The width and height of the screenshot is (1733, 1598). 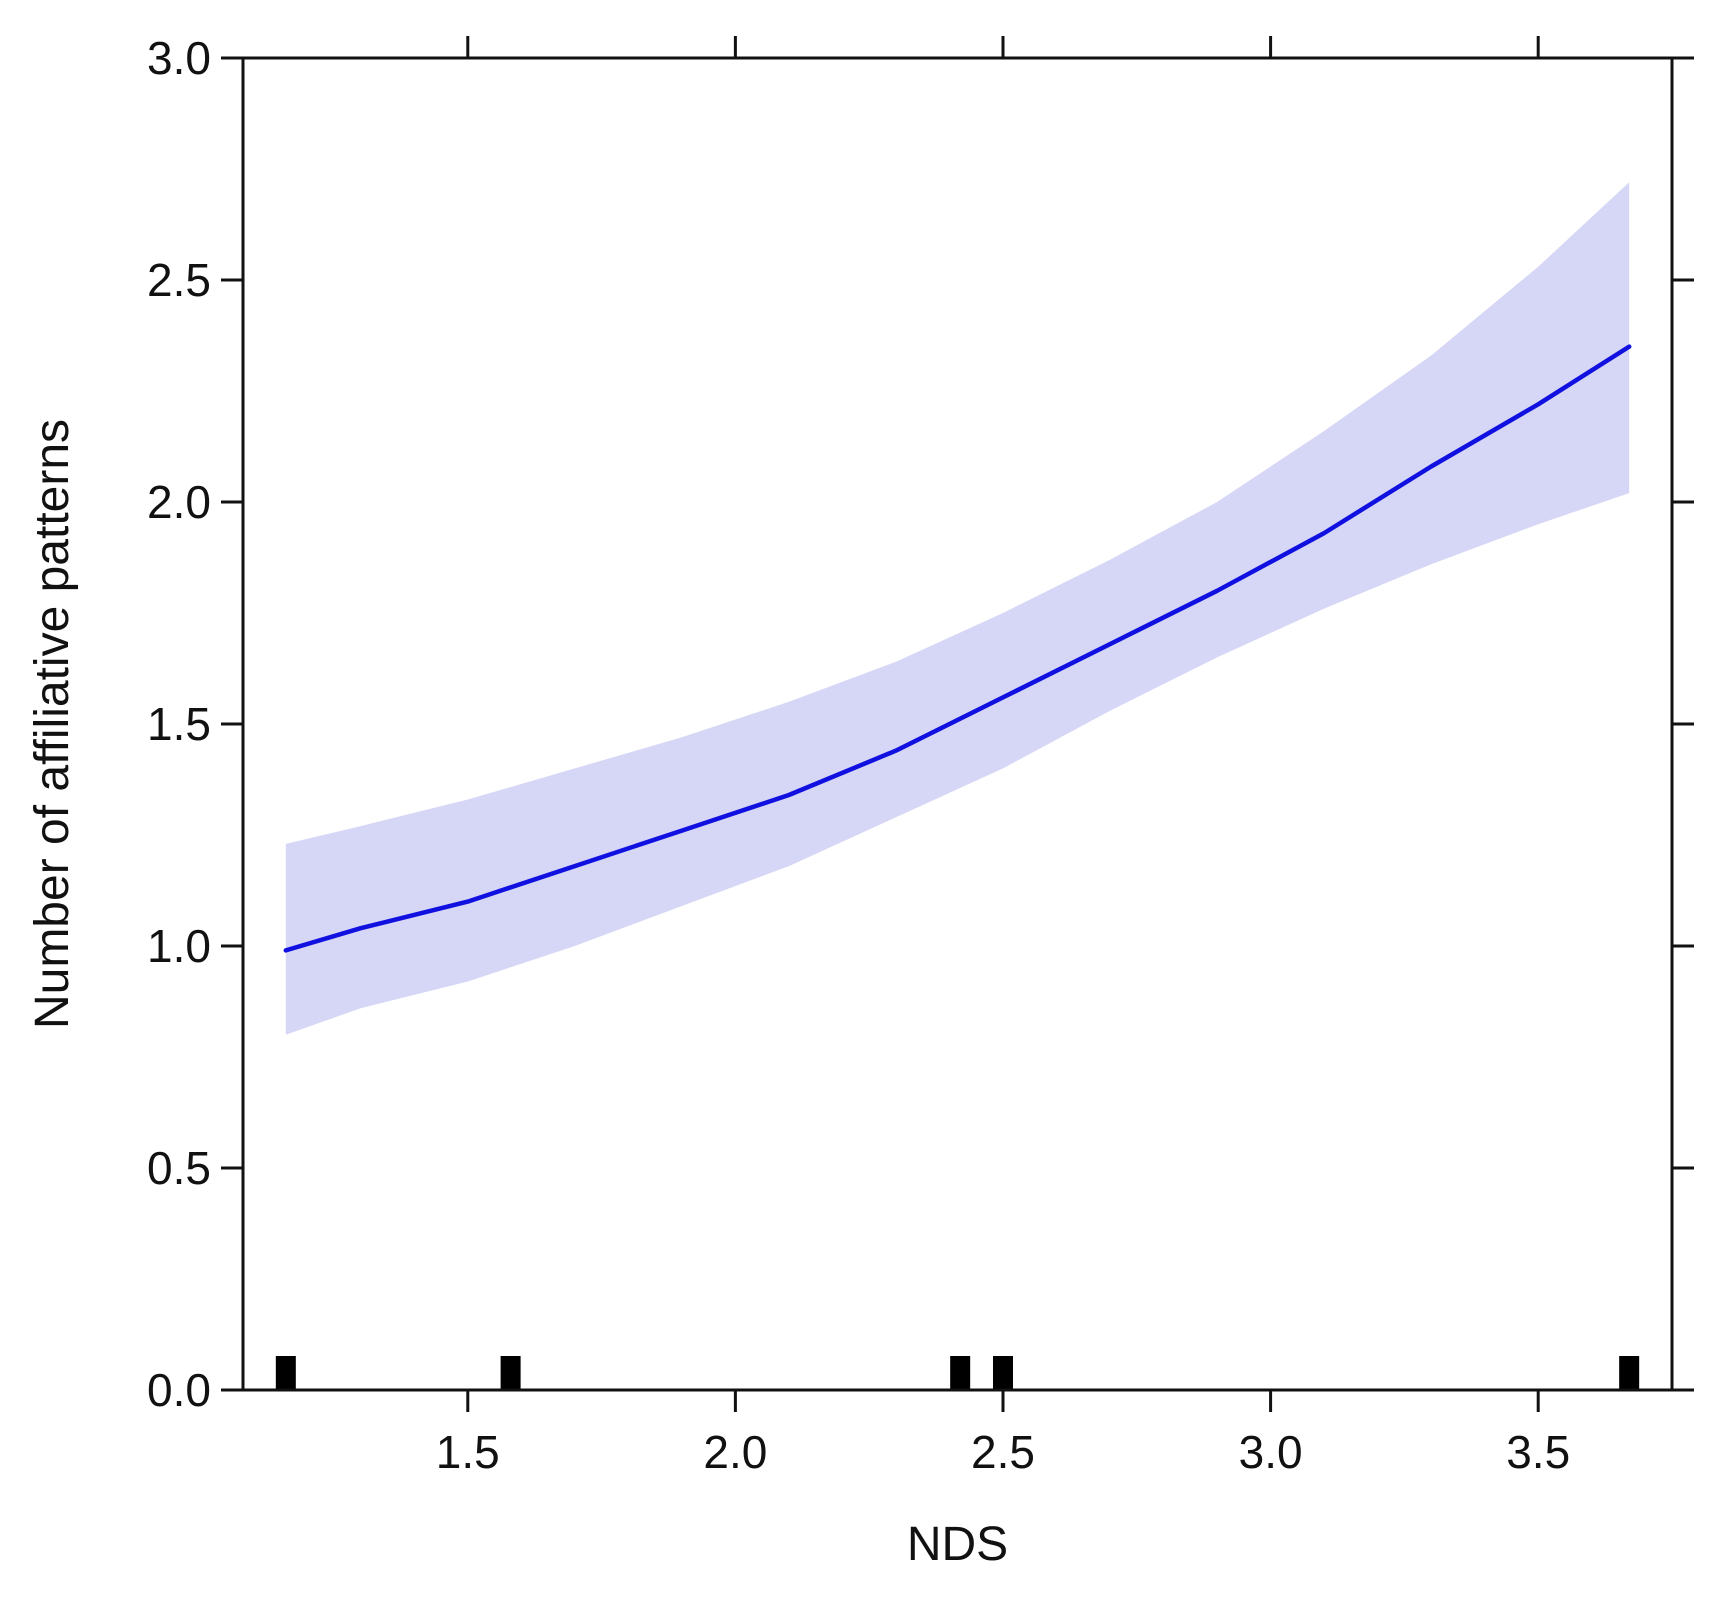 What do you see at coordinates (179, 946) in the screenshot?
I see `y-tick-label: 1.0` at bounding box center [179, 946].